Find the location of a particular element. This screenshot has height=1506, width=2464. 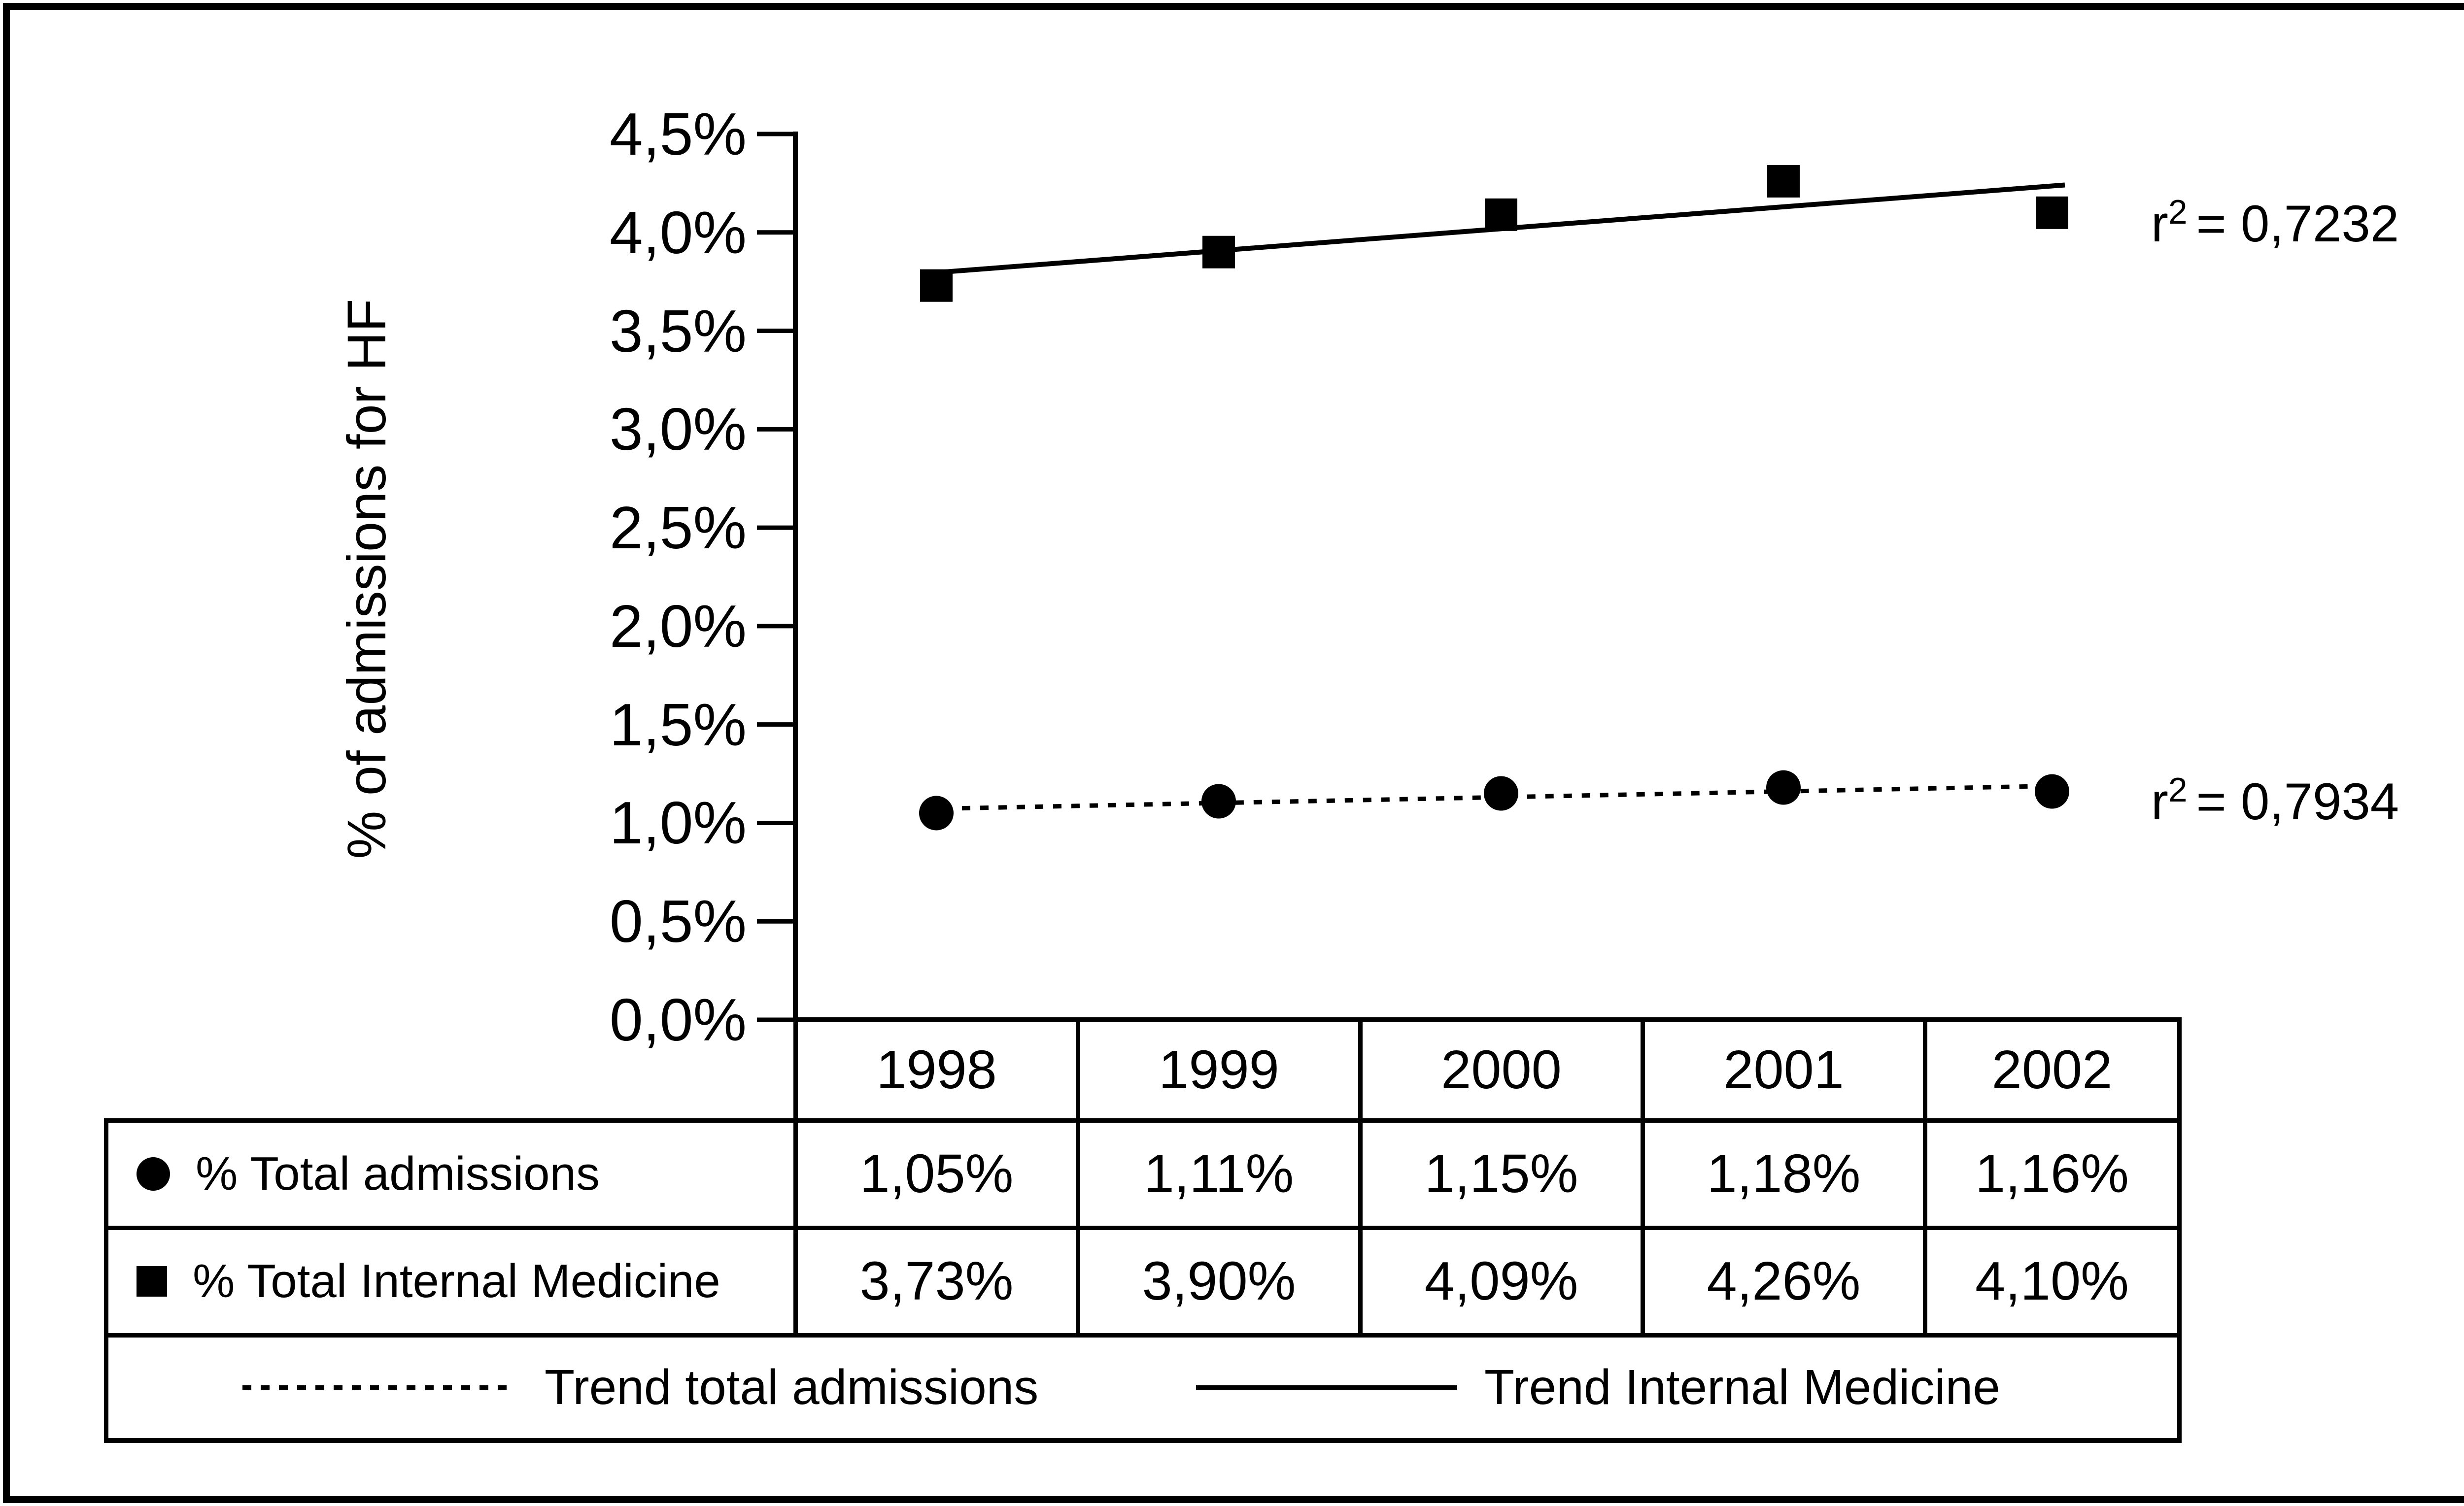

circle-marker-icon is located at coordinates (153, 1174).